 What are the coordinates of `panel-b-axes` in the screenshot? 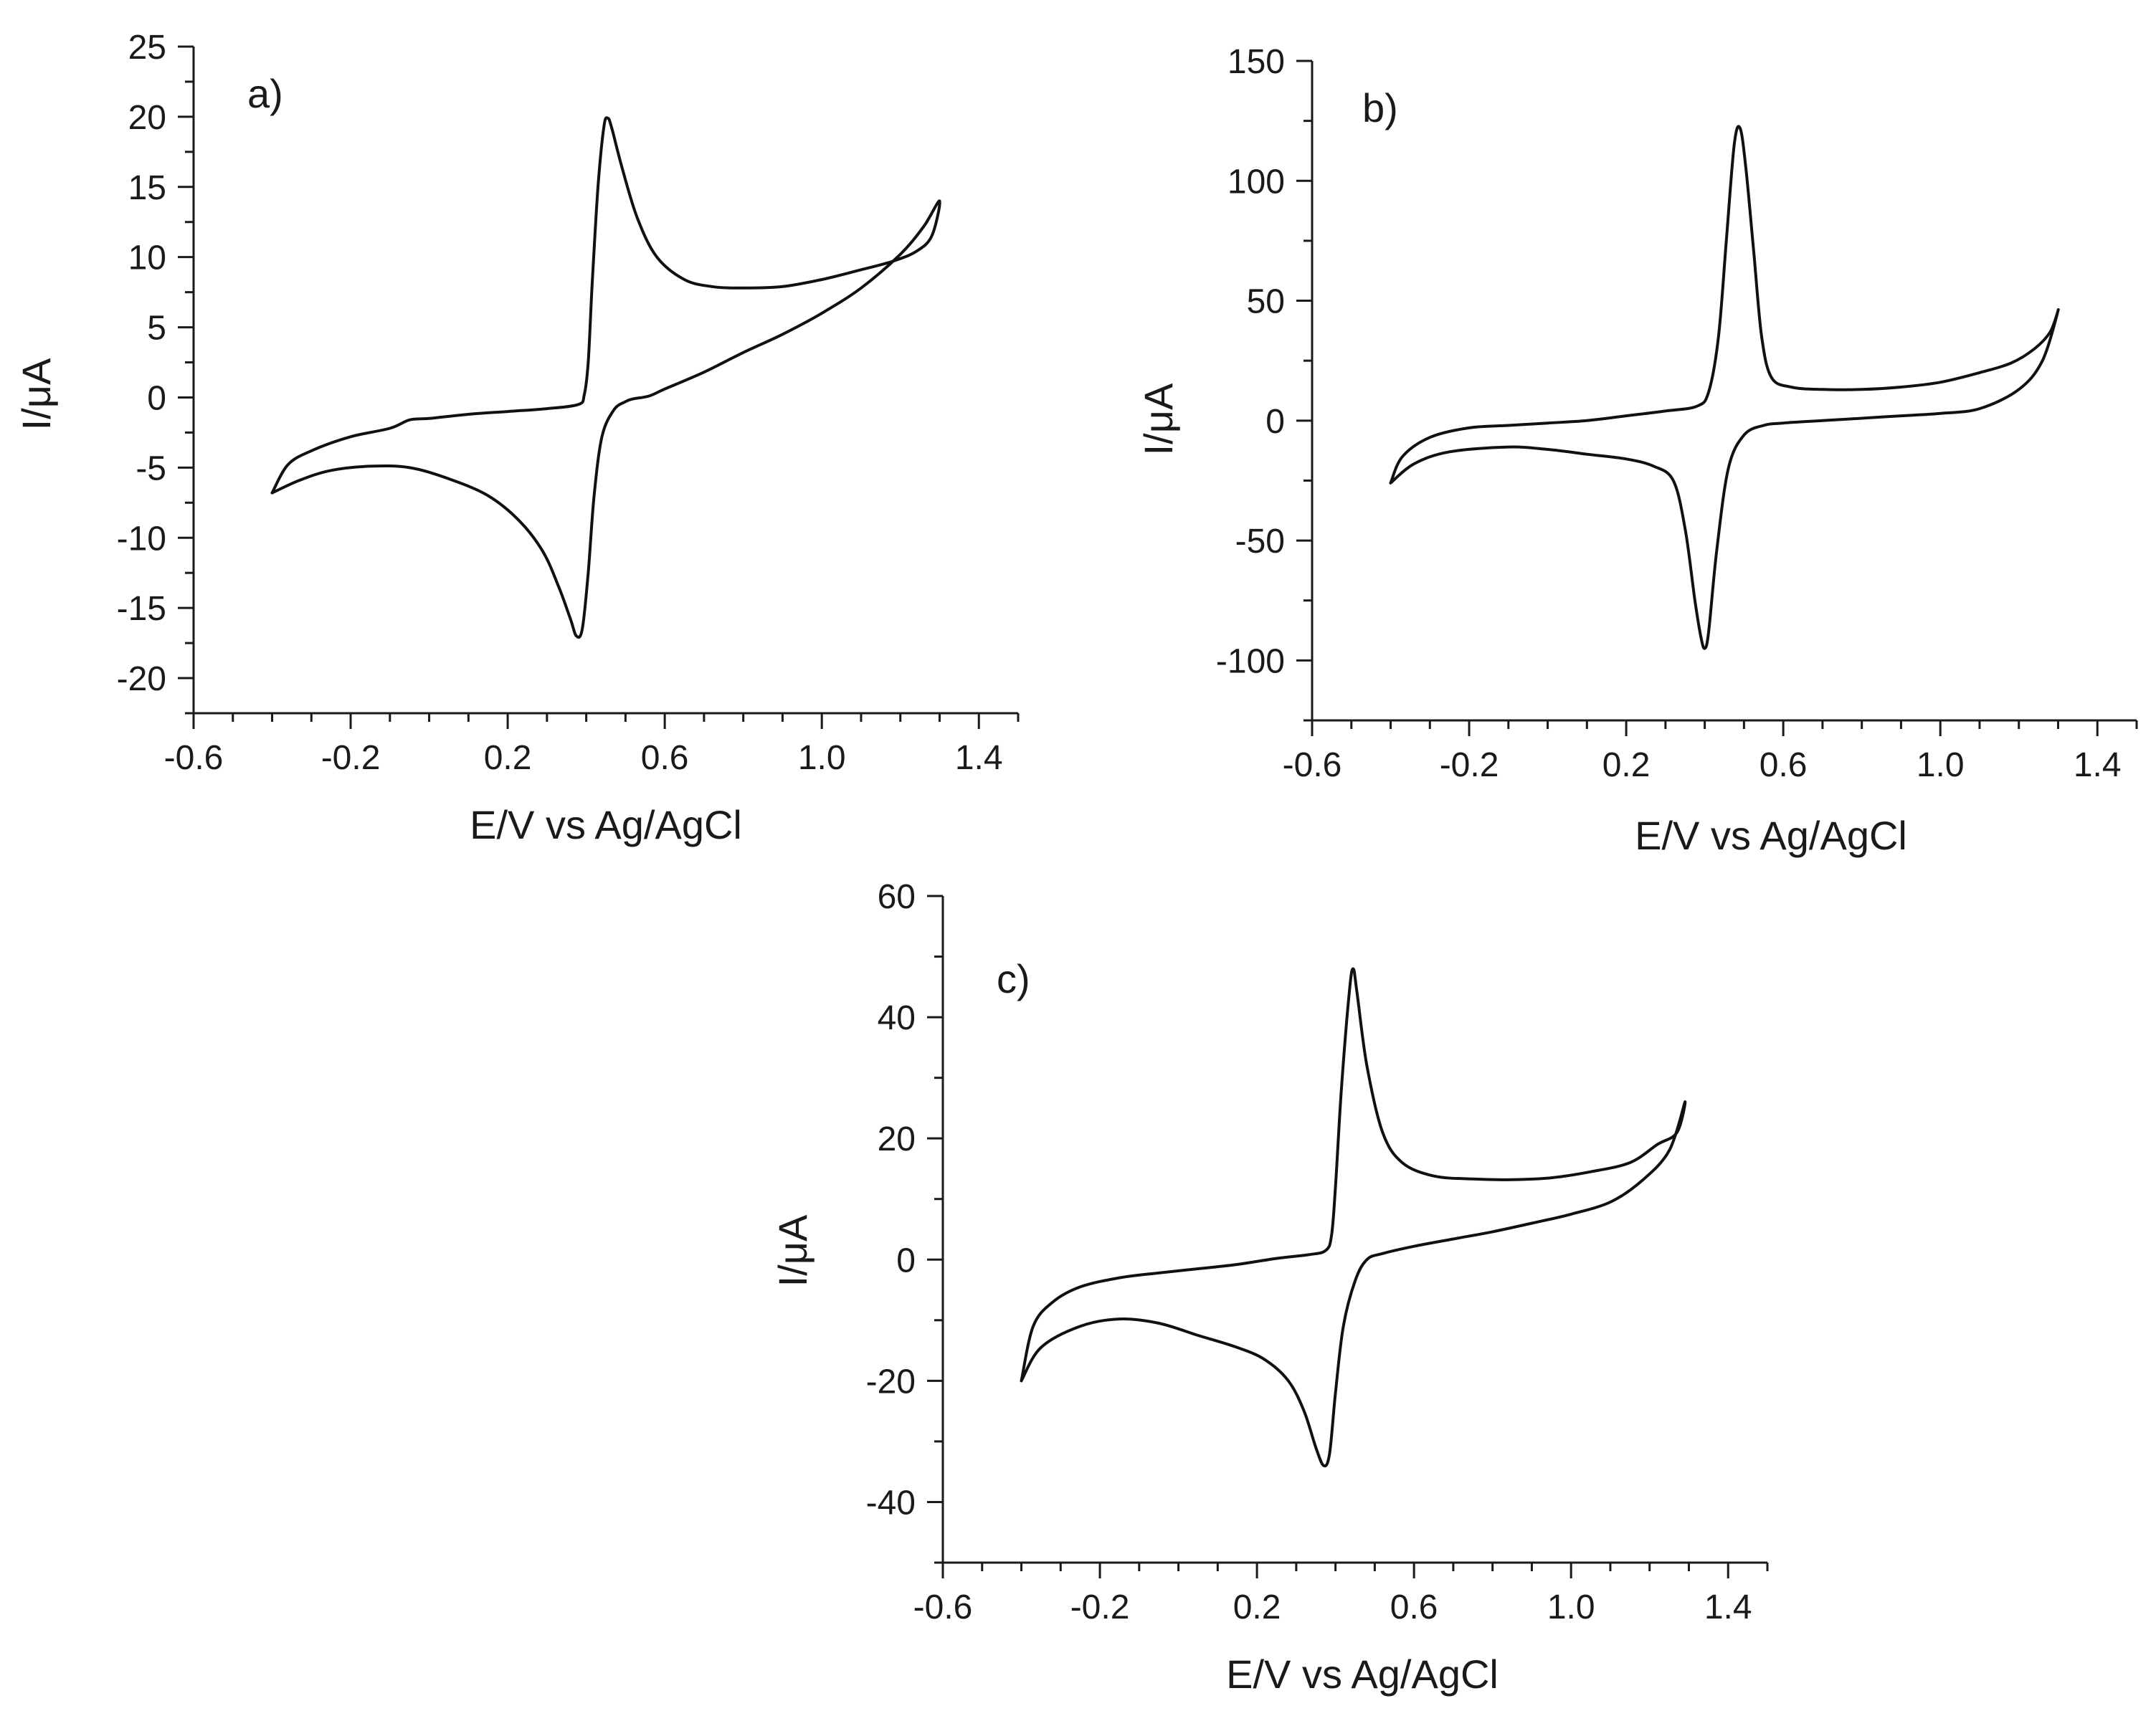 It's located at (1724, 391).